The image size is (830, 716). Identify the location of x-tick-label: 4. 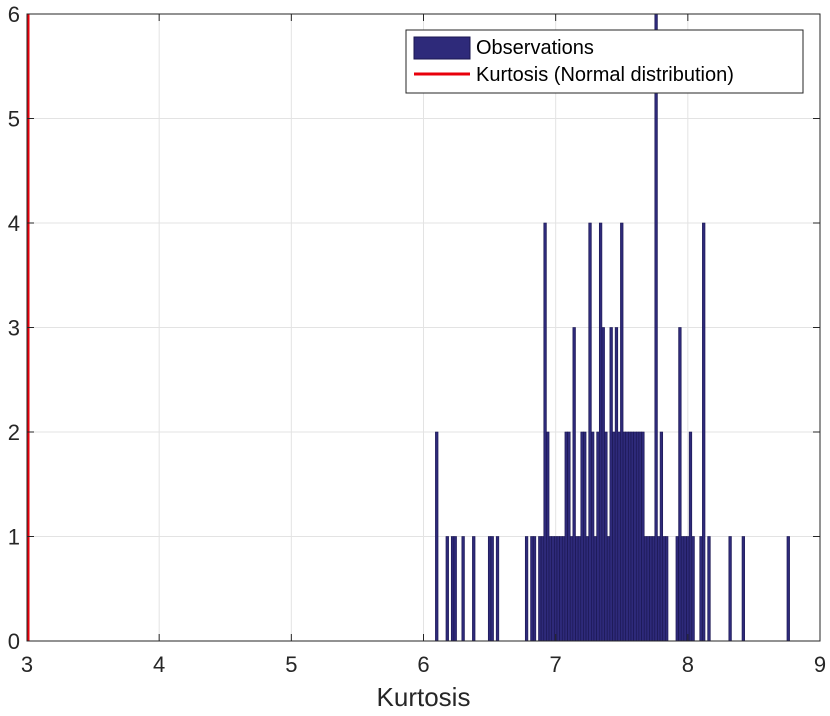
(159, 664).